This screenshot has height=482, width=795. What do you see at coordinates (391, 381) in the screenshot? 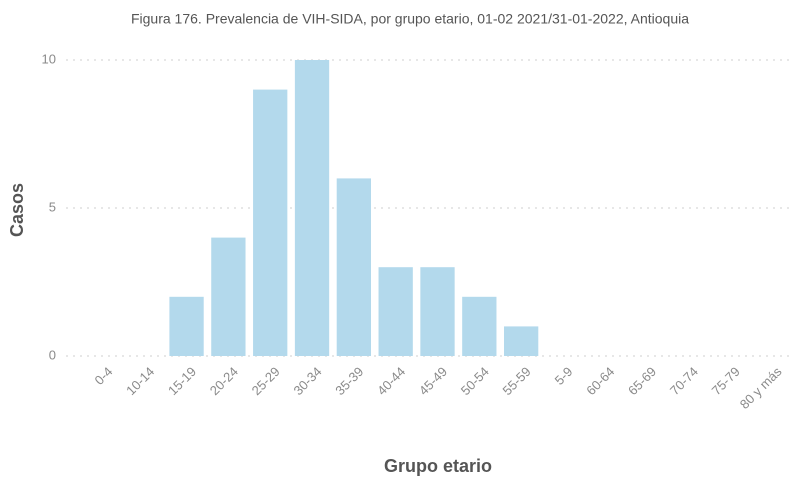
I see `x-tick-label: 40-44` at bounding box center [391, 381].